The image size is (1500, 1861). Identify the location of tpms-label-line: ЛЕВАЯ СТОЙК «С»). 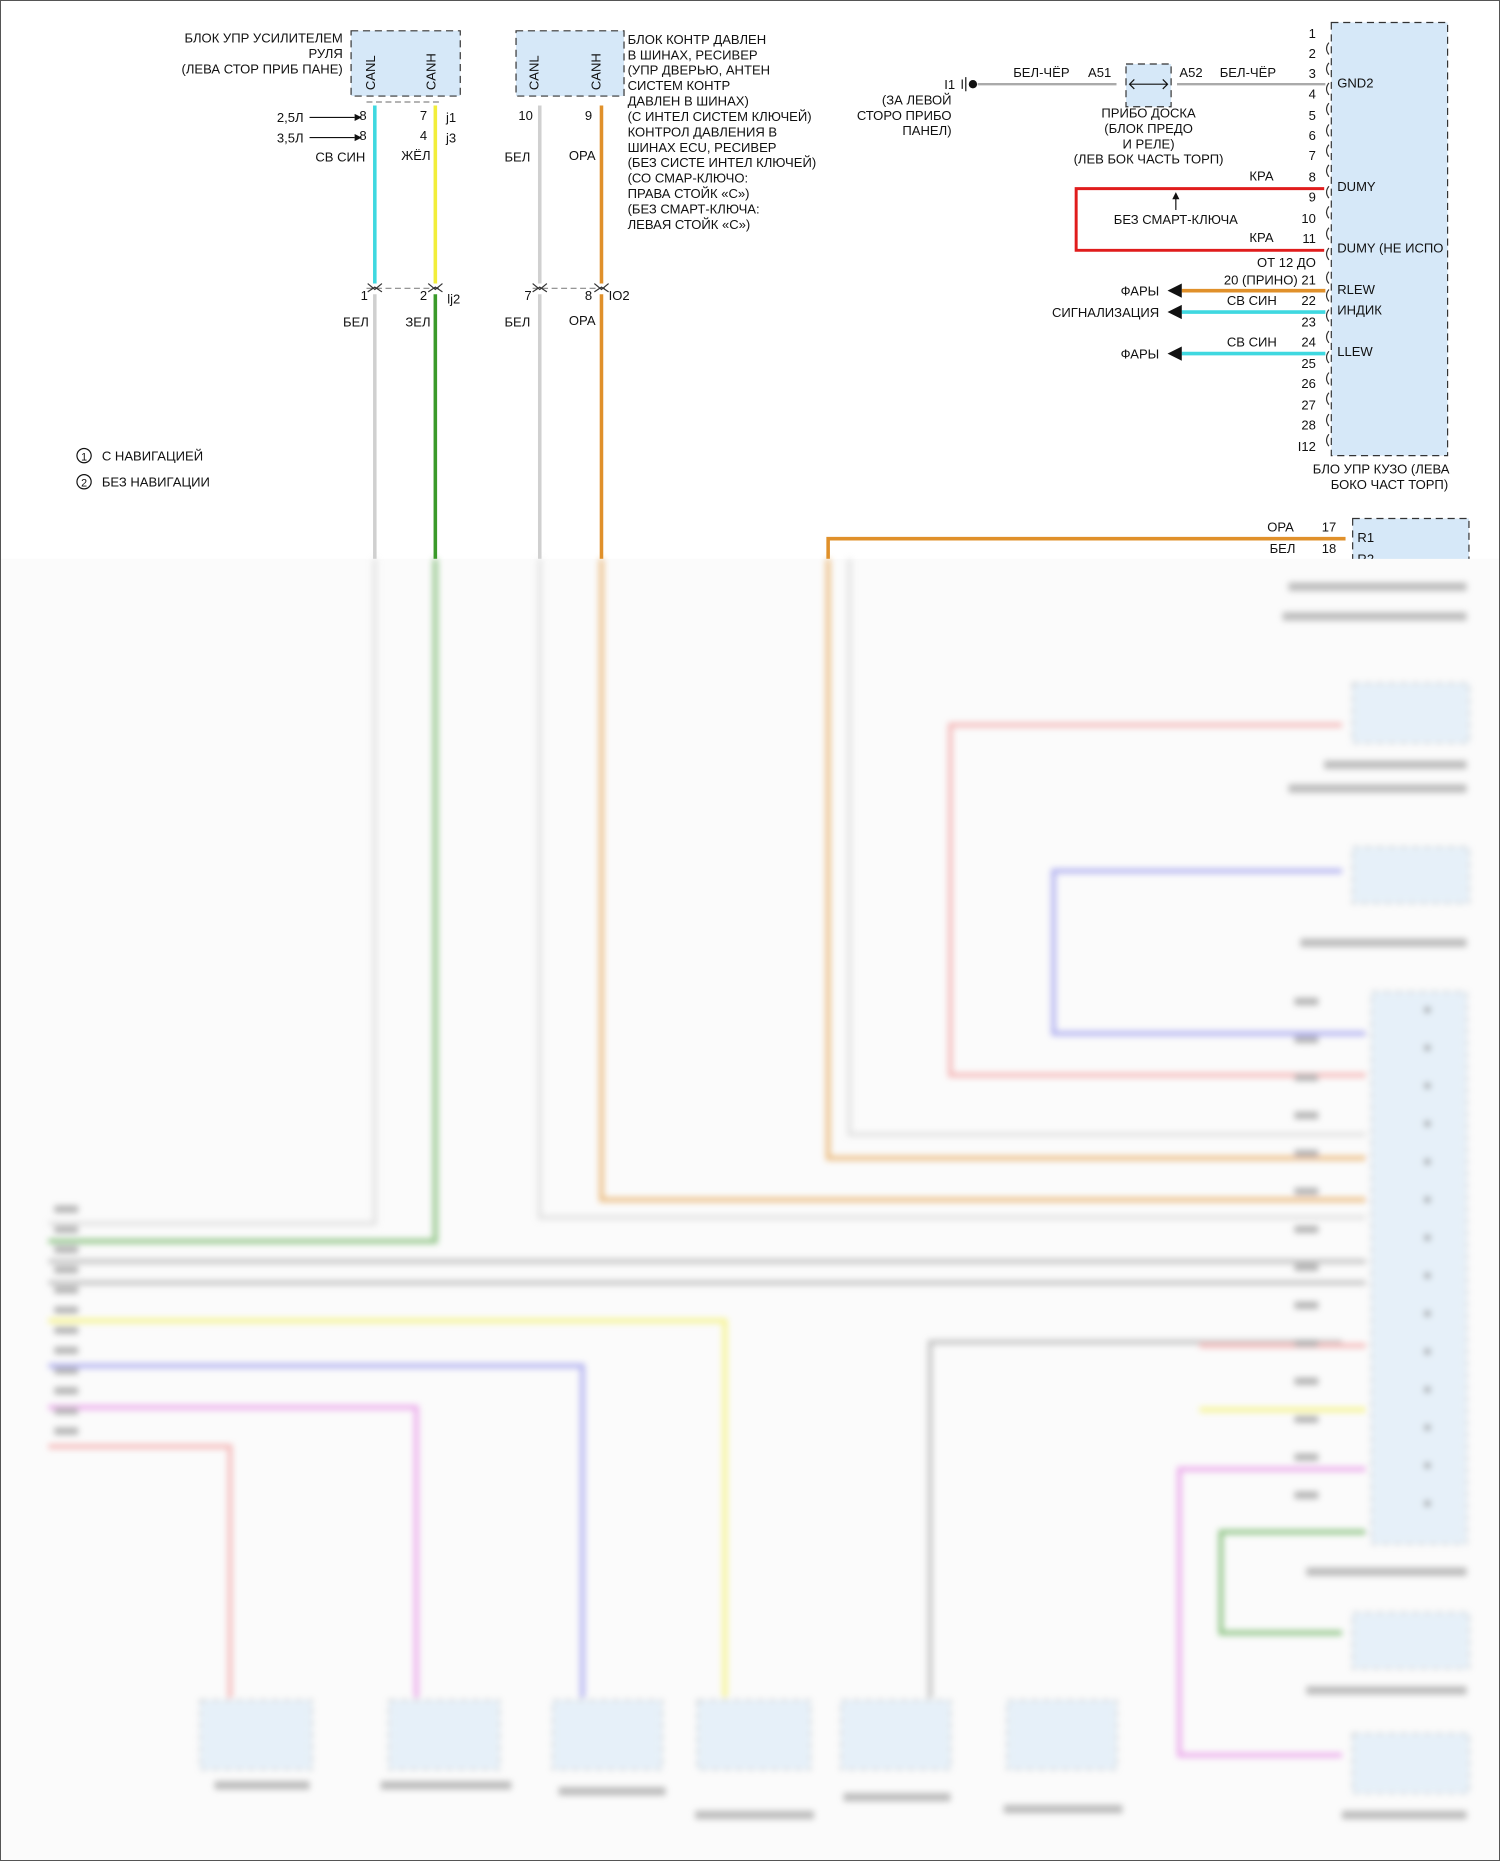
(689, 224).